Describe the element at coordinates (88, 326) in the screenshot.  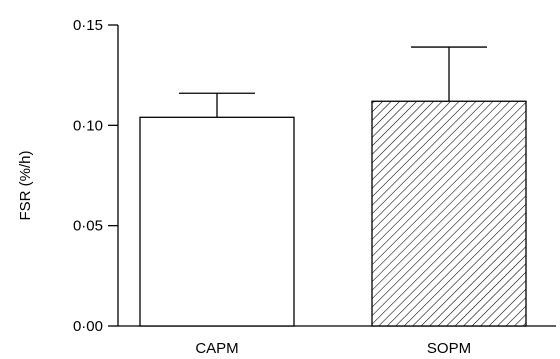
I see `y-tick-label: 0·00` at that location.